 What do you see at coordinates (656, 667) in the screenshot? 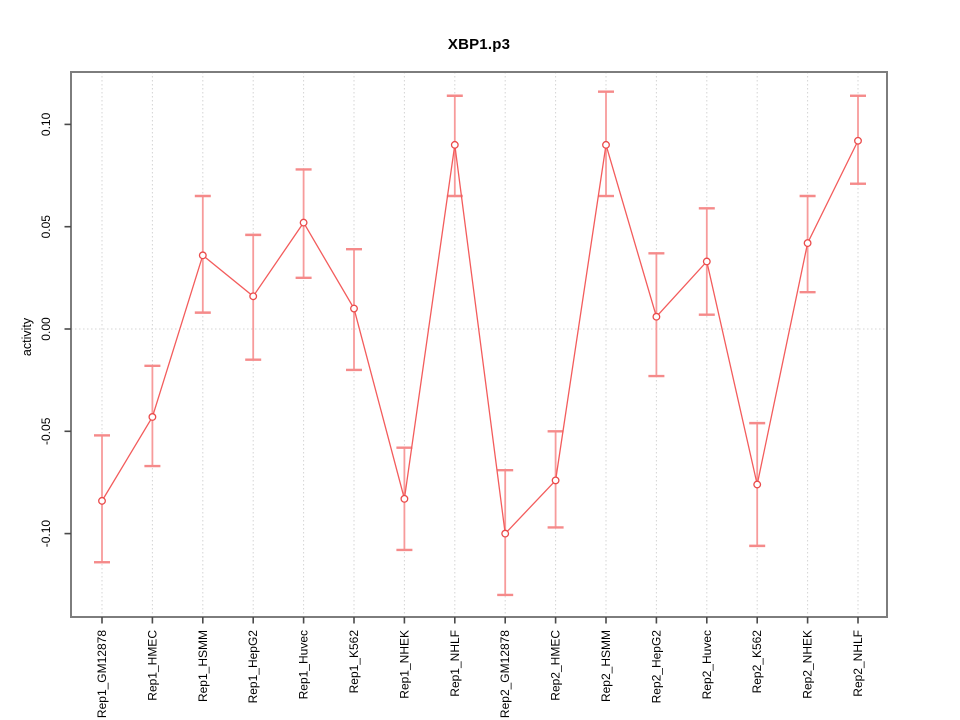
I see `x-tick-label: Rep2_HepG2` at bounding box center [656, 667].